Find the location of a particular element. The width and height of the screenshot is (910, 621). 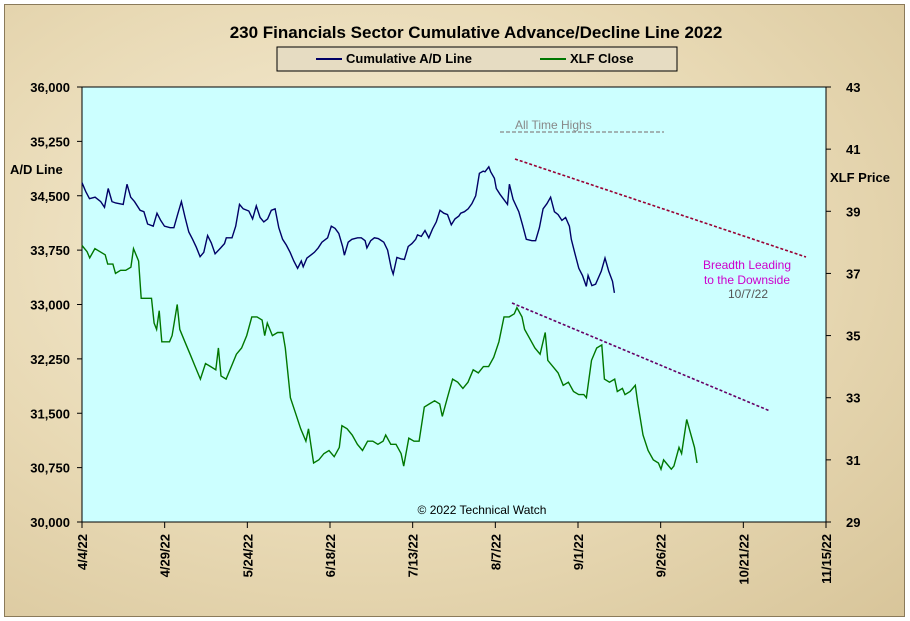

all-time-highs-label: All Time Highs is located at coordinates (553, 125).